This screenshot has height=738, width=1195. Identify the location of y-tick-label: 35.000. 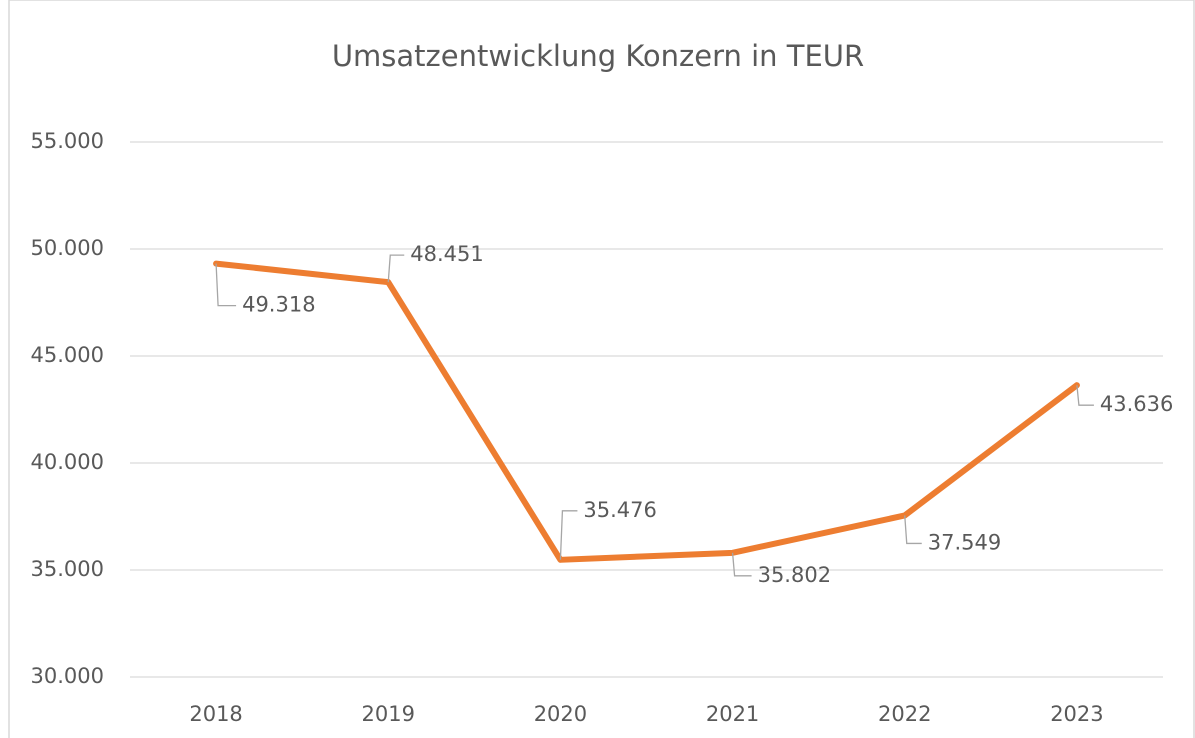
(67, 569).